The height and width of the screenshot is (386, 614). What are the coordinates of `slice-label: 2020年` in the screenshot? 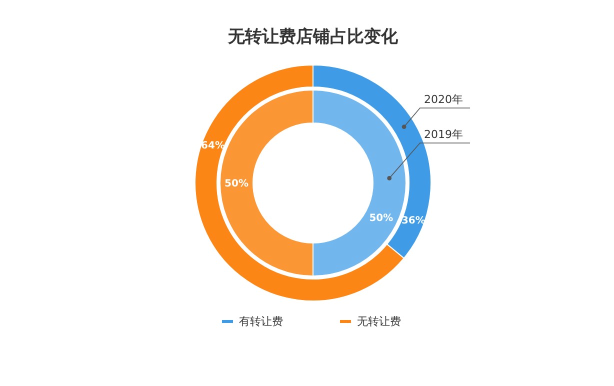 It's located at (443, 99).